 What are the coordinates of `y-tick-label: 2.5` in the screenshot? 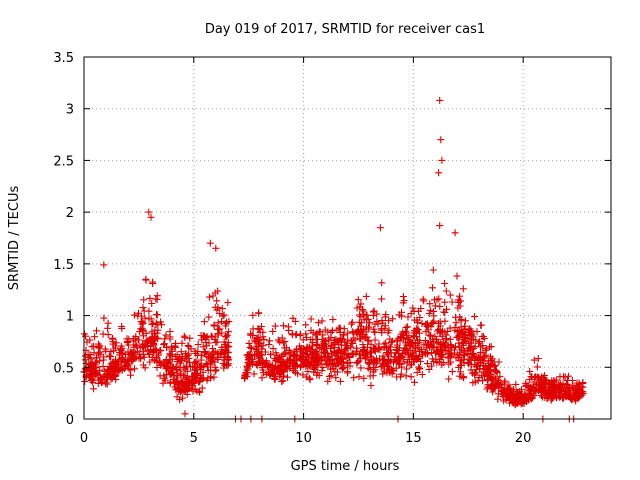 It's located at (63, 161).